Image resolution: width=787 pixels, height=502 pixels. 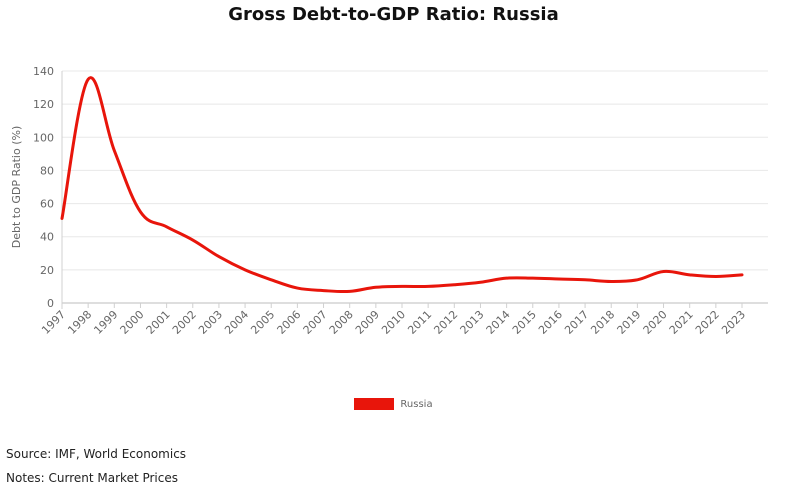 What do you see at coordinates (47, 170) in the screenshot?
I see `y-tick-label: 80` at bounding box center [47, 170].